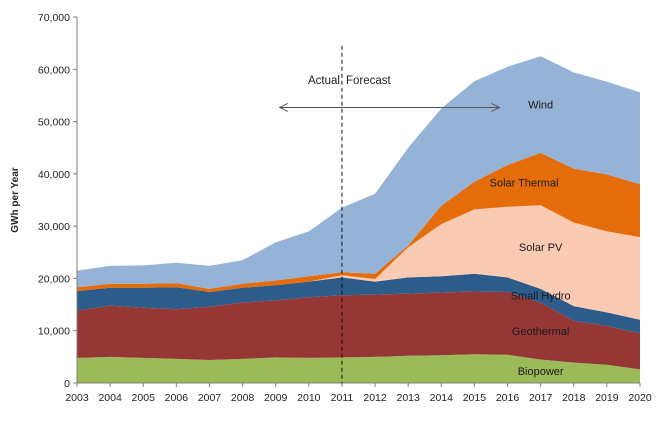 The image size is (660, 421). Describe the element at coordinates (358, 303) in the screenshot. I see `area-small-hydro` at that location.